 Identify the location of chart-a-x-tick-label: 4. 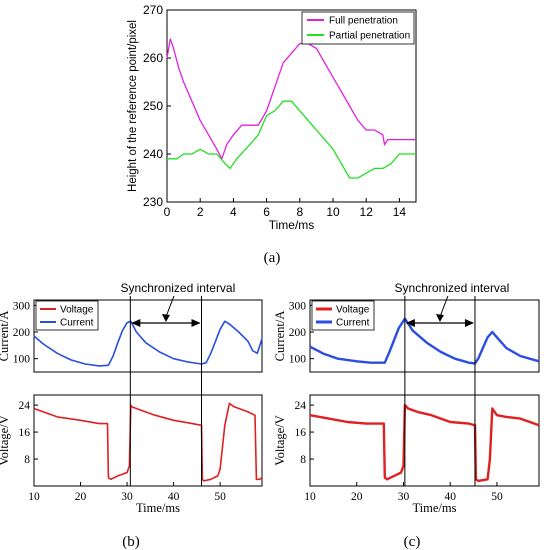
(233, 212).